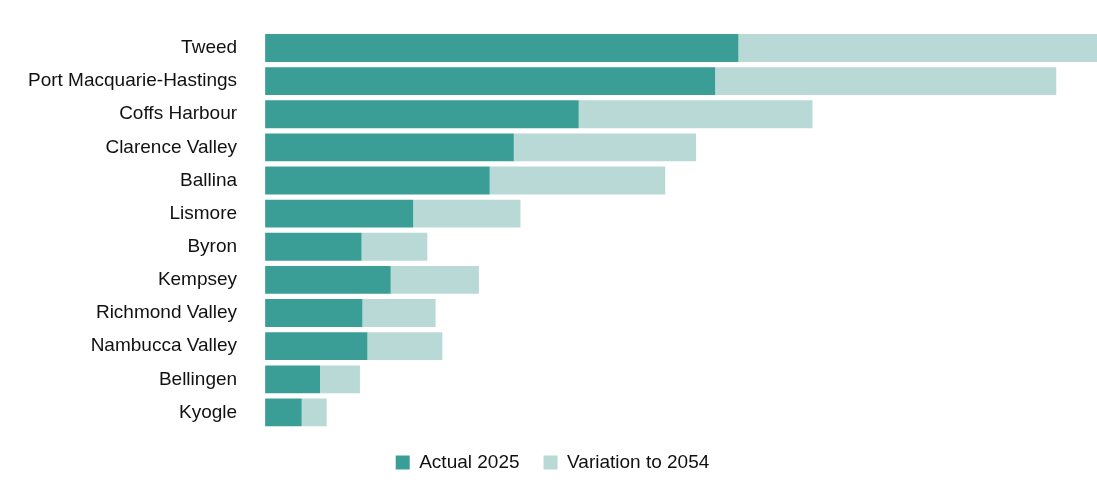 The width and height of the screenshot is (1097, 486). What do you see at coordinates (209, 179) in the screenshot?
I see `y-tick-label: Ballina` at bounding box center [209, 179].